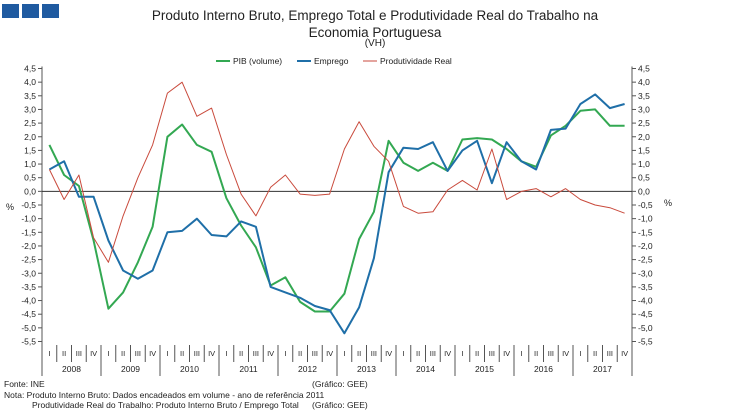 This screenshot has width=750, height=418. Describe the element at coordinates (30, 178) in the screenshot. I see `y-tick-label-left: 0,5` at that location.